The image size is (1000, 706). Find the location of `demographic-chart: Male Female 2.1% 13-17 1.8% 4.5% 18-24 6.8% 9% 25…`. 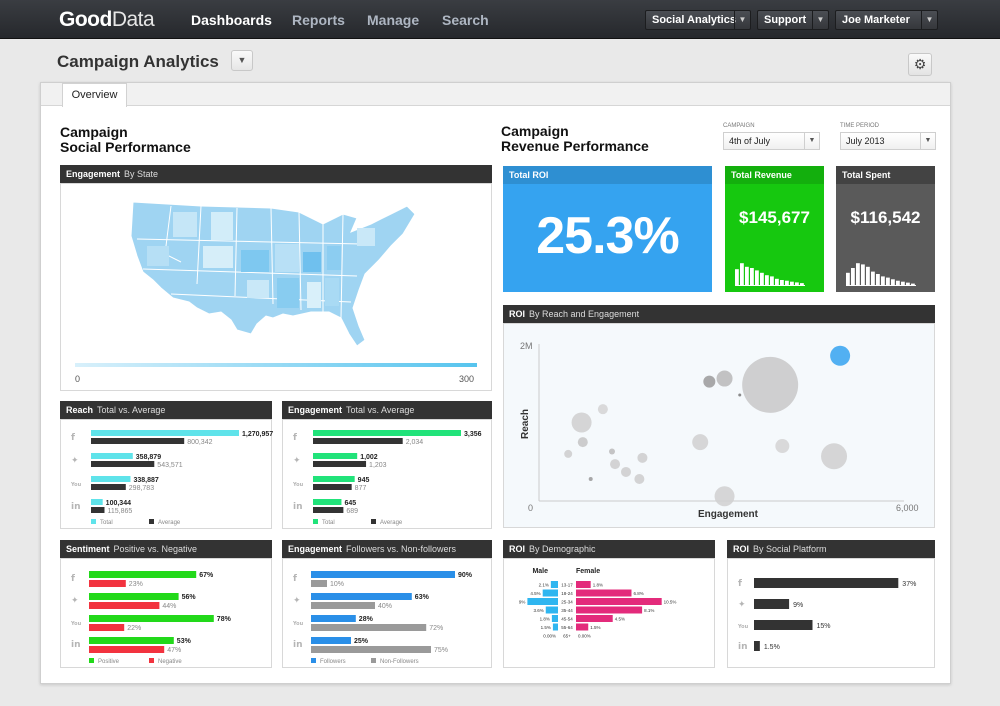

demographic-chart: Male Female 2.1% 13-17 1.8% 4.5% 18-24 6.8% 9% 25… is located at coordinates (598, 603).